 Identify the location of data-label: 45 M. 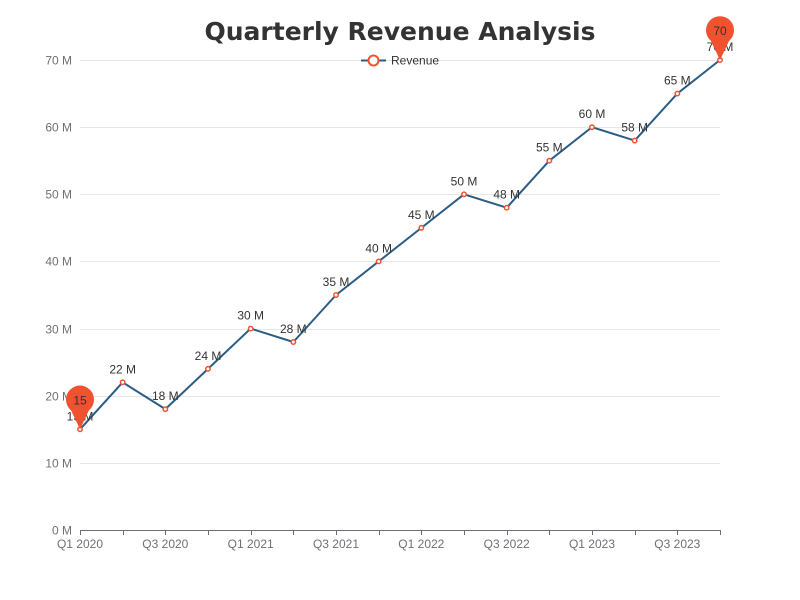
(421, 215).